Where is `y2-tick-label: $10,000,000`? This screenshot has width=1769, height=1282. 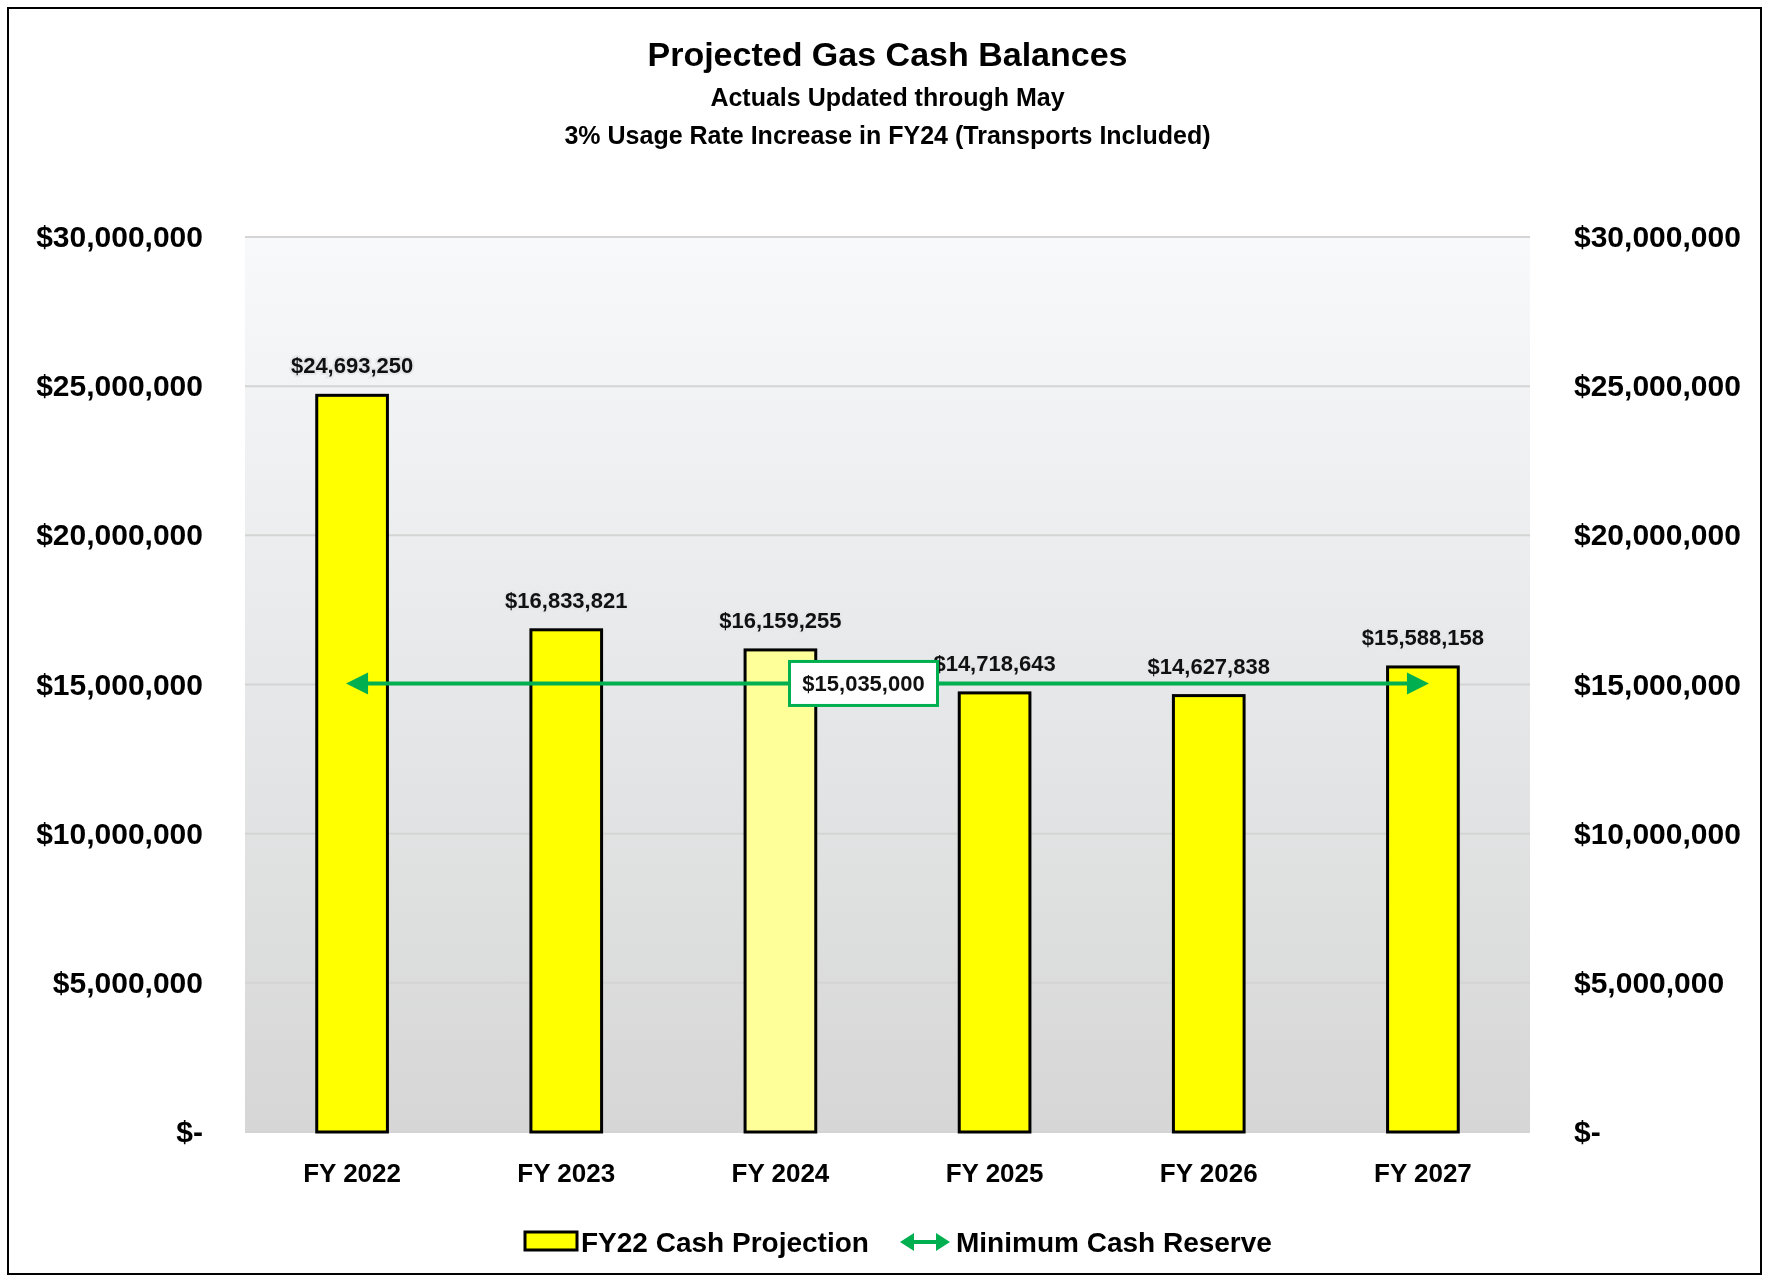
y2-tick-label: $10,000,000 is located at coordinates (1657, 833).